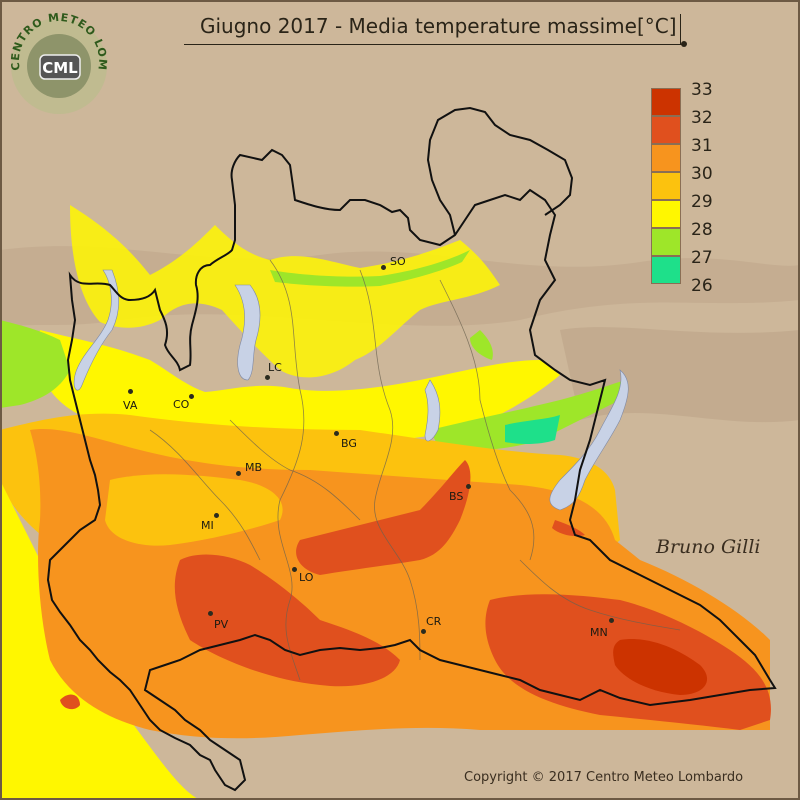  What do you see at coordinates (247, 332) in the screenshot?
I see `lake-como` at bounding box center [247, 332].